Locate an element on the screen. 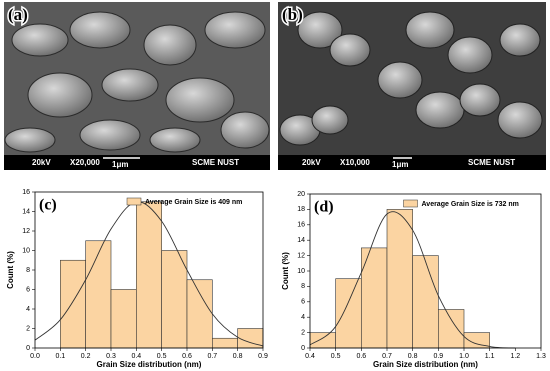 The width and height of the screenshot is (550, 371). panel-label: (c) is located at coordinates (48, 205).